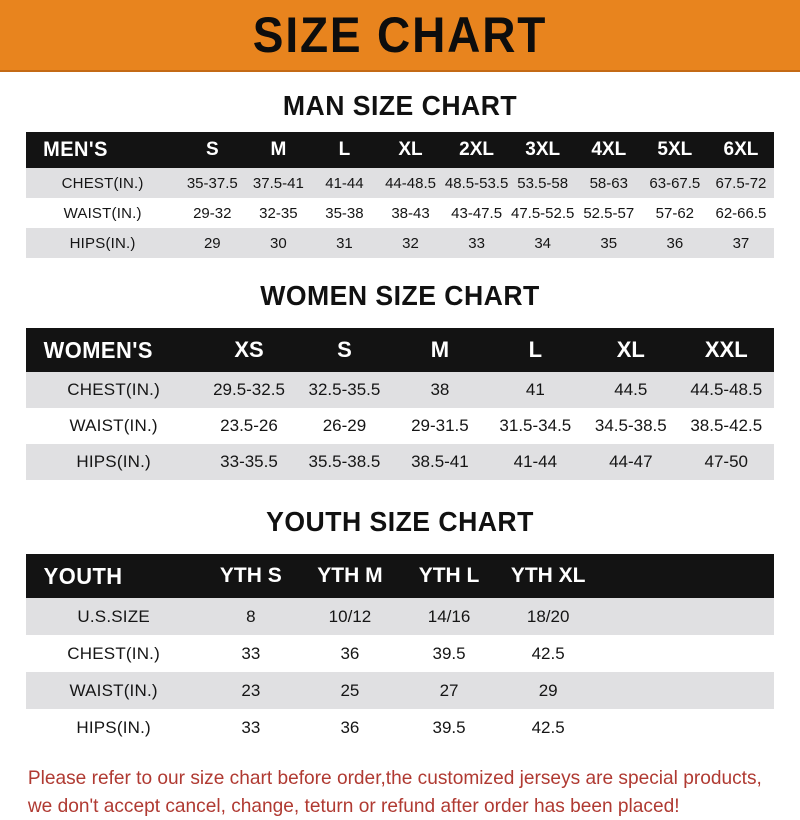 The width and height of the screenshot is (800, 820). I want to click on youth-header-row: YOUTH YTH S YTH M YTH L YTH XL, so click(400, 576).